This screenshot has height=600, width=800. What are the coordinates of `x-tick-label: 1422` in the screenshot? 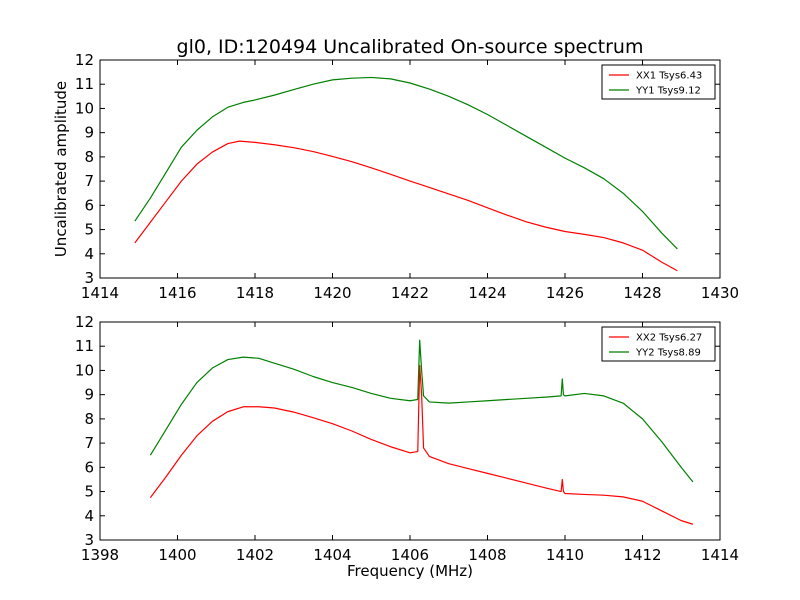 It's located at (410, 293).